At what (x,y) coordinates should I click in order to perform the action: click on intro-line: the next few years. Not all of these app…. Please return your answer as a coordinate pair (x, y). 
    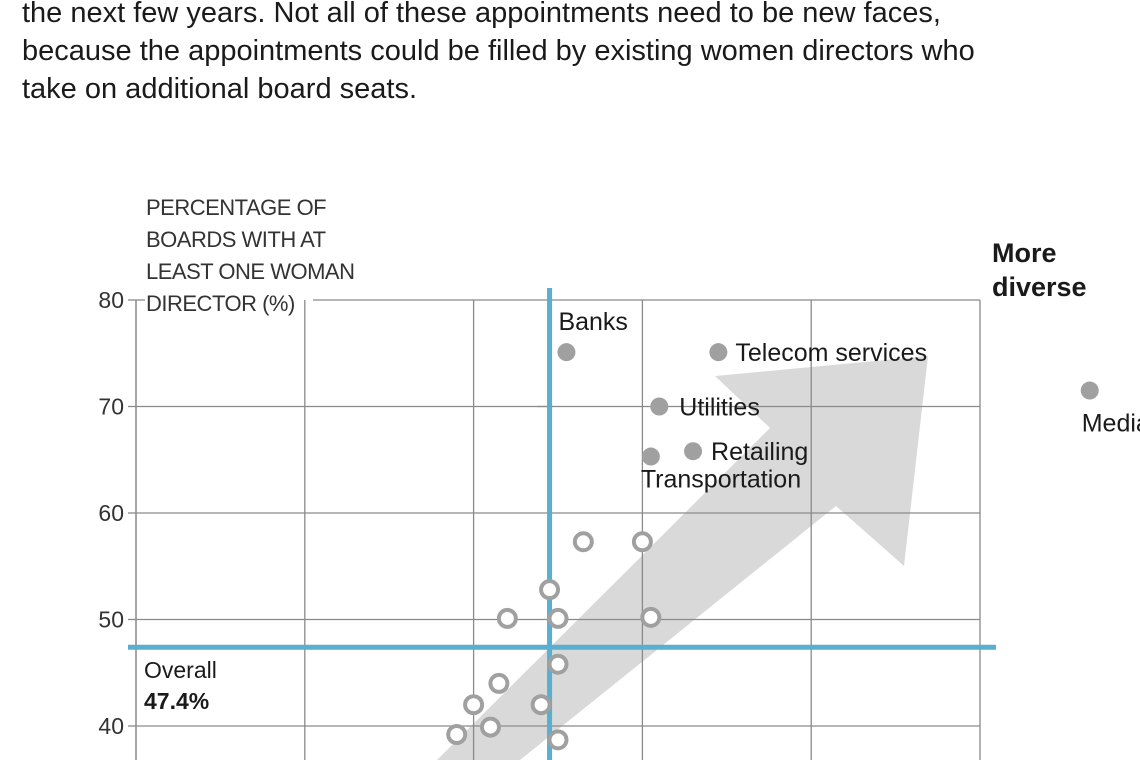
    Looking at the image, I should click on (481, 14).